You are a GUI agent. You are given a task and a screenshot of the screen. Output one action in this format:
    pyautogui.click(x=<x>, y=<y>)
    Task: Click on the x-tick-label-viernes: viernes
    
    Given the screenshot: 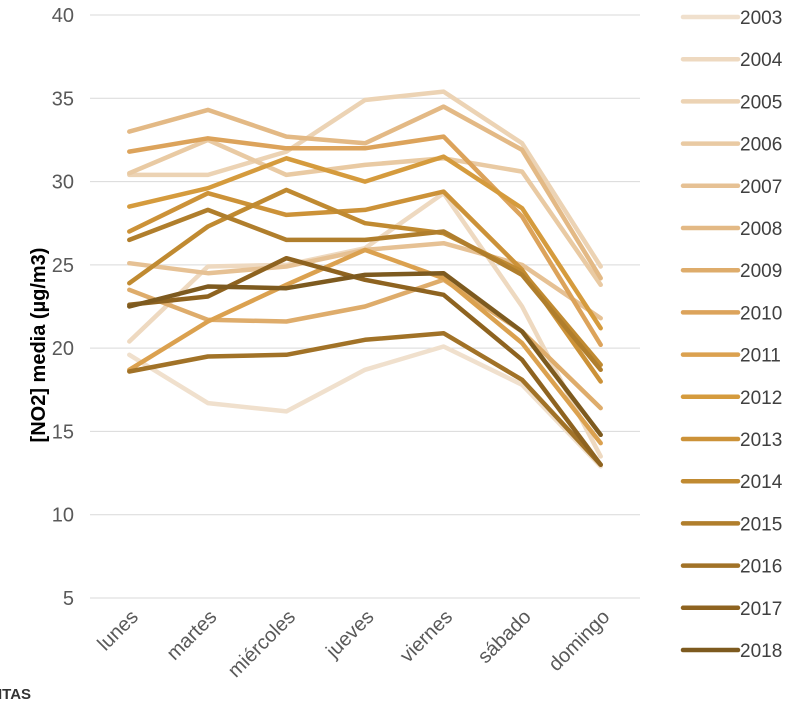 What is the action you would take?
    pyautogui.click(x=426, y=636)
    